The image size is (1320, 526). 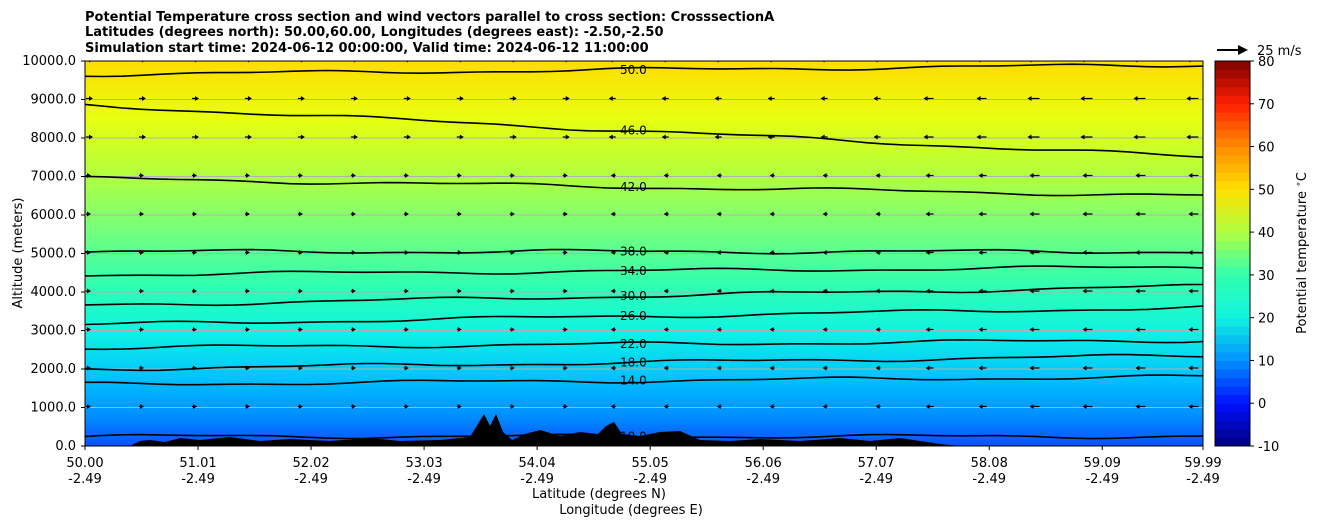 I want to click on y-tick-label-6: 6000.0, so click(x=54, y=215).